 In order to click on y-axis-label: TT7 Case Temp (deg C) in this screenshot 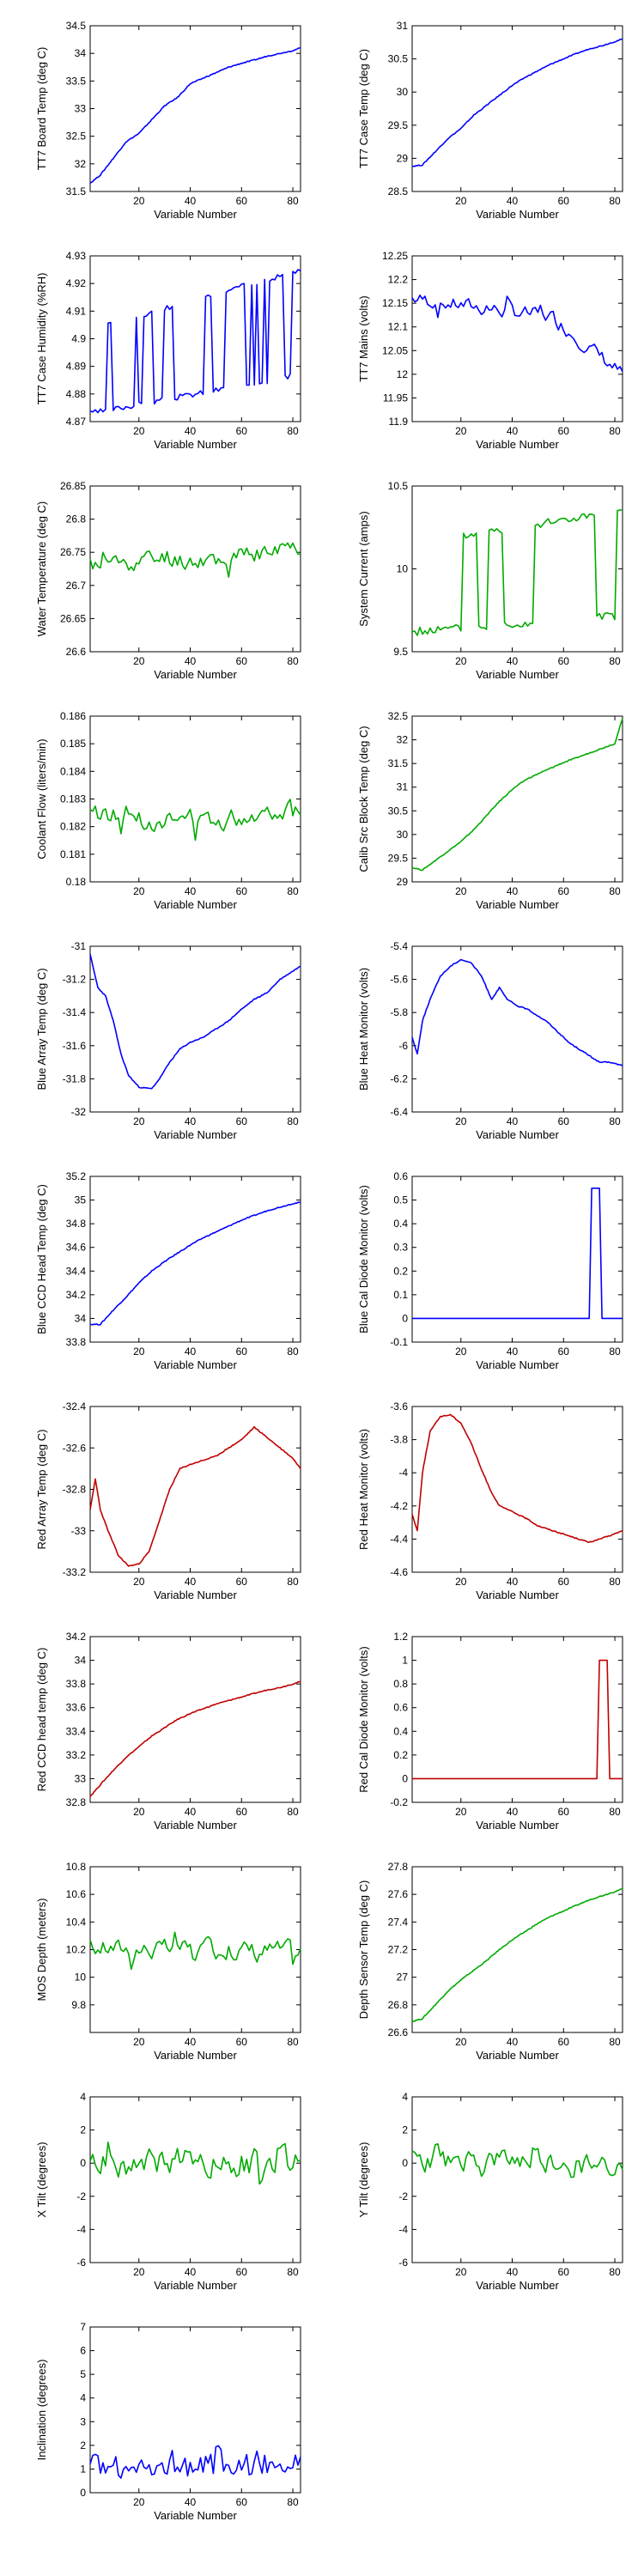, I will do `click(364, 109)`.